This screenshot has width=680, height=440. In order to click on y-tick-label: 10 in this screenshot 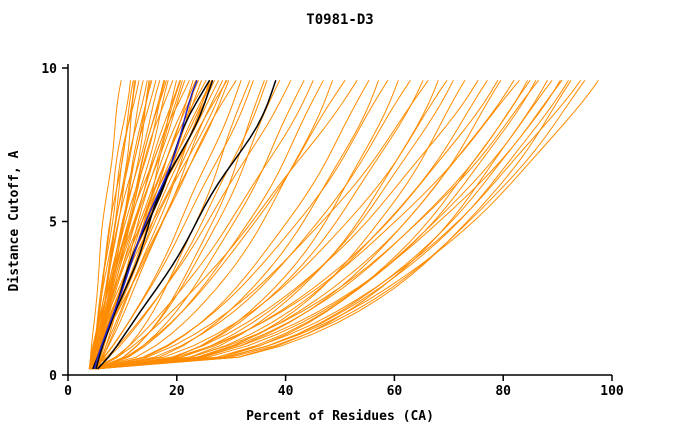, I will do `click(49, 69)`.